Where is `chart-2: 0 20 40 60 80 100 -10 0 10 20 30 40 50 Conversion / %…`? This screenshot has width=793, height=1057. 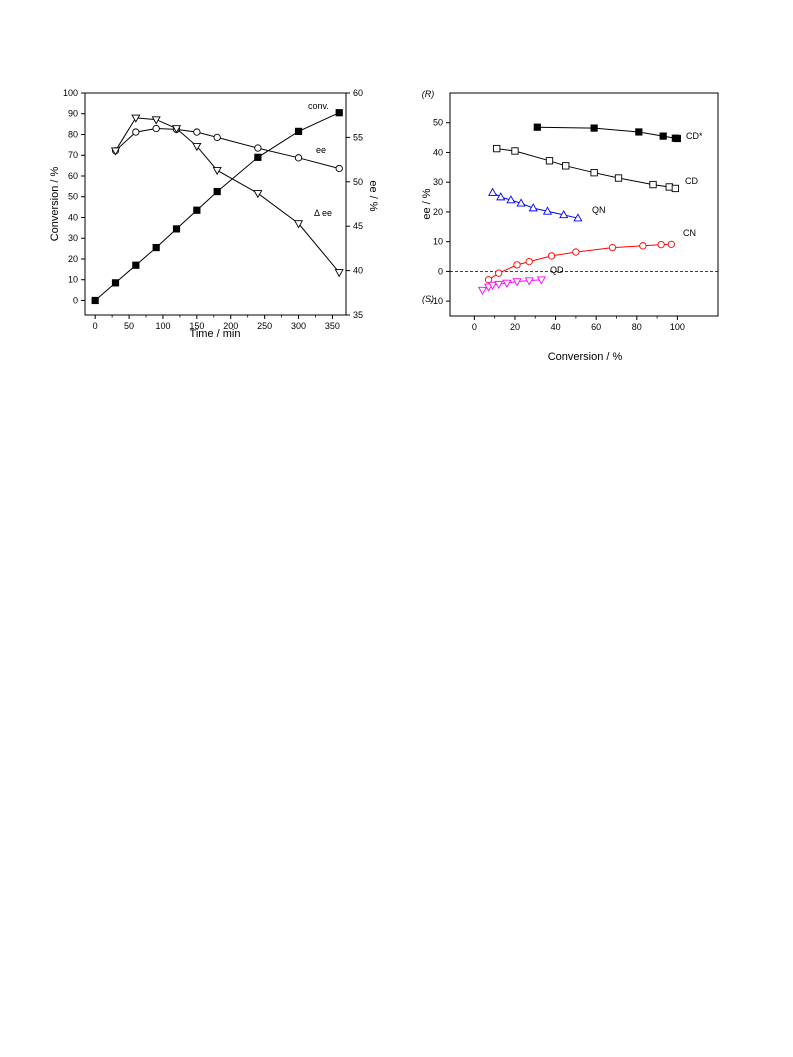 chart-2: 0 20 40 60 80 100 -10 0 10 20 30 40 50 Conversion / %… is located at coordinates (570, 226).